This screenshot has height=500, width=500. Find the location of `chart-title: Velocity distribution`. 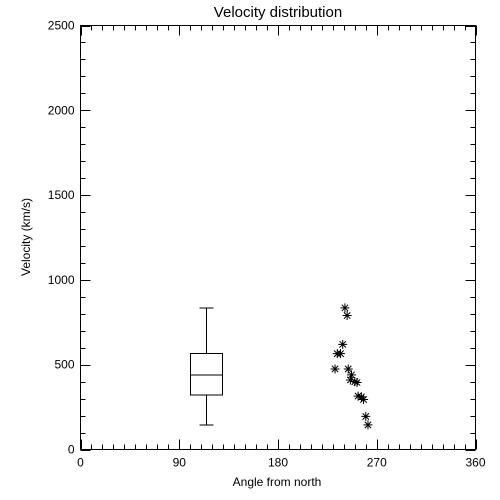

chart-title: Velocity distribution is located at coordinates (278, 12).